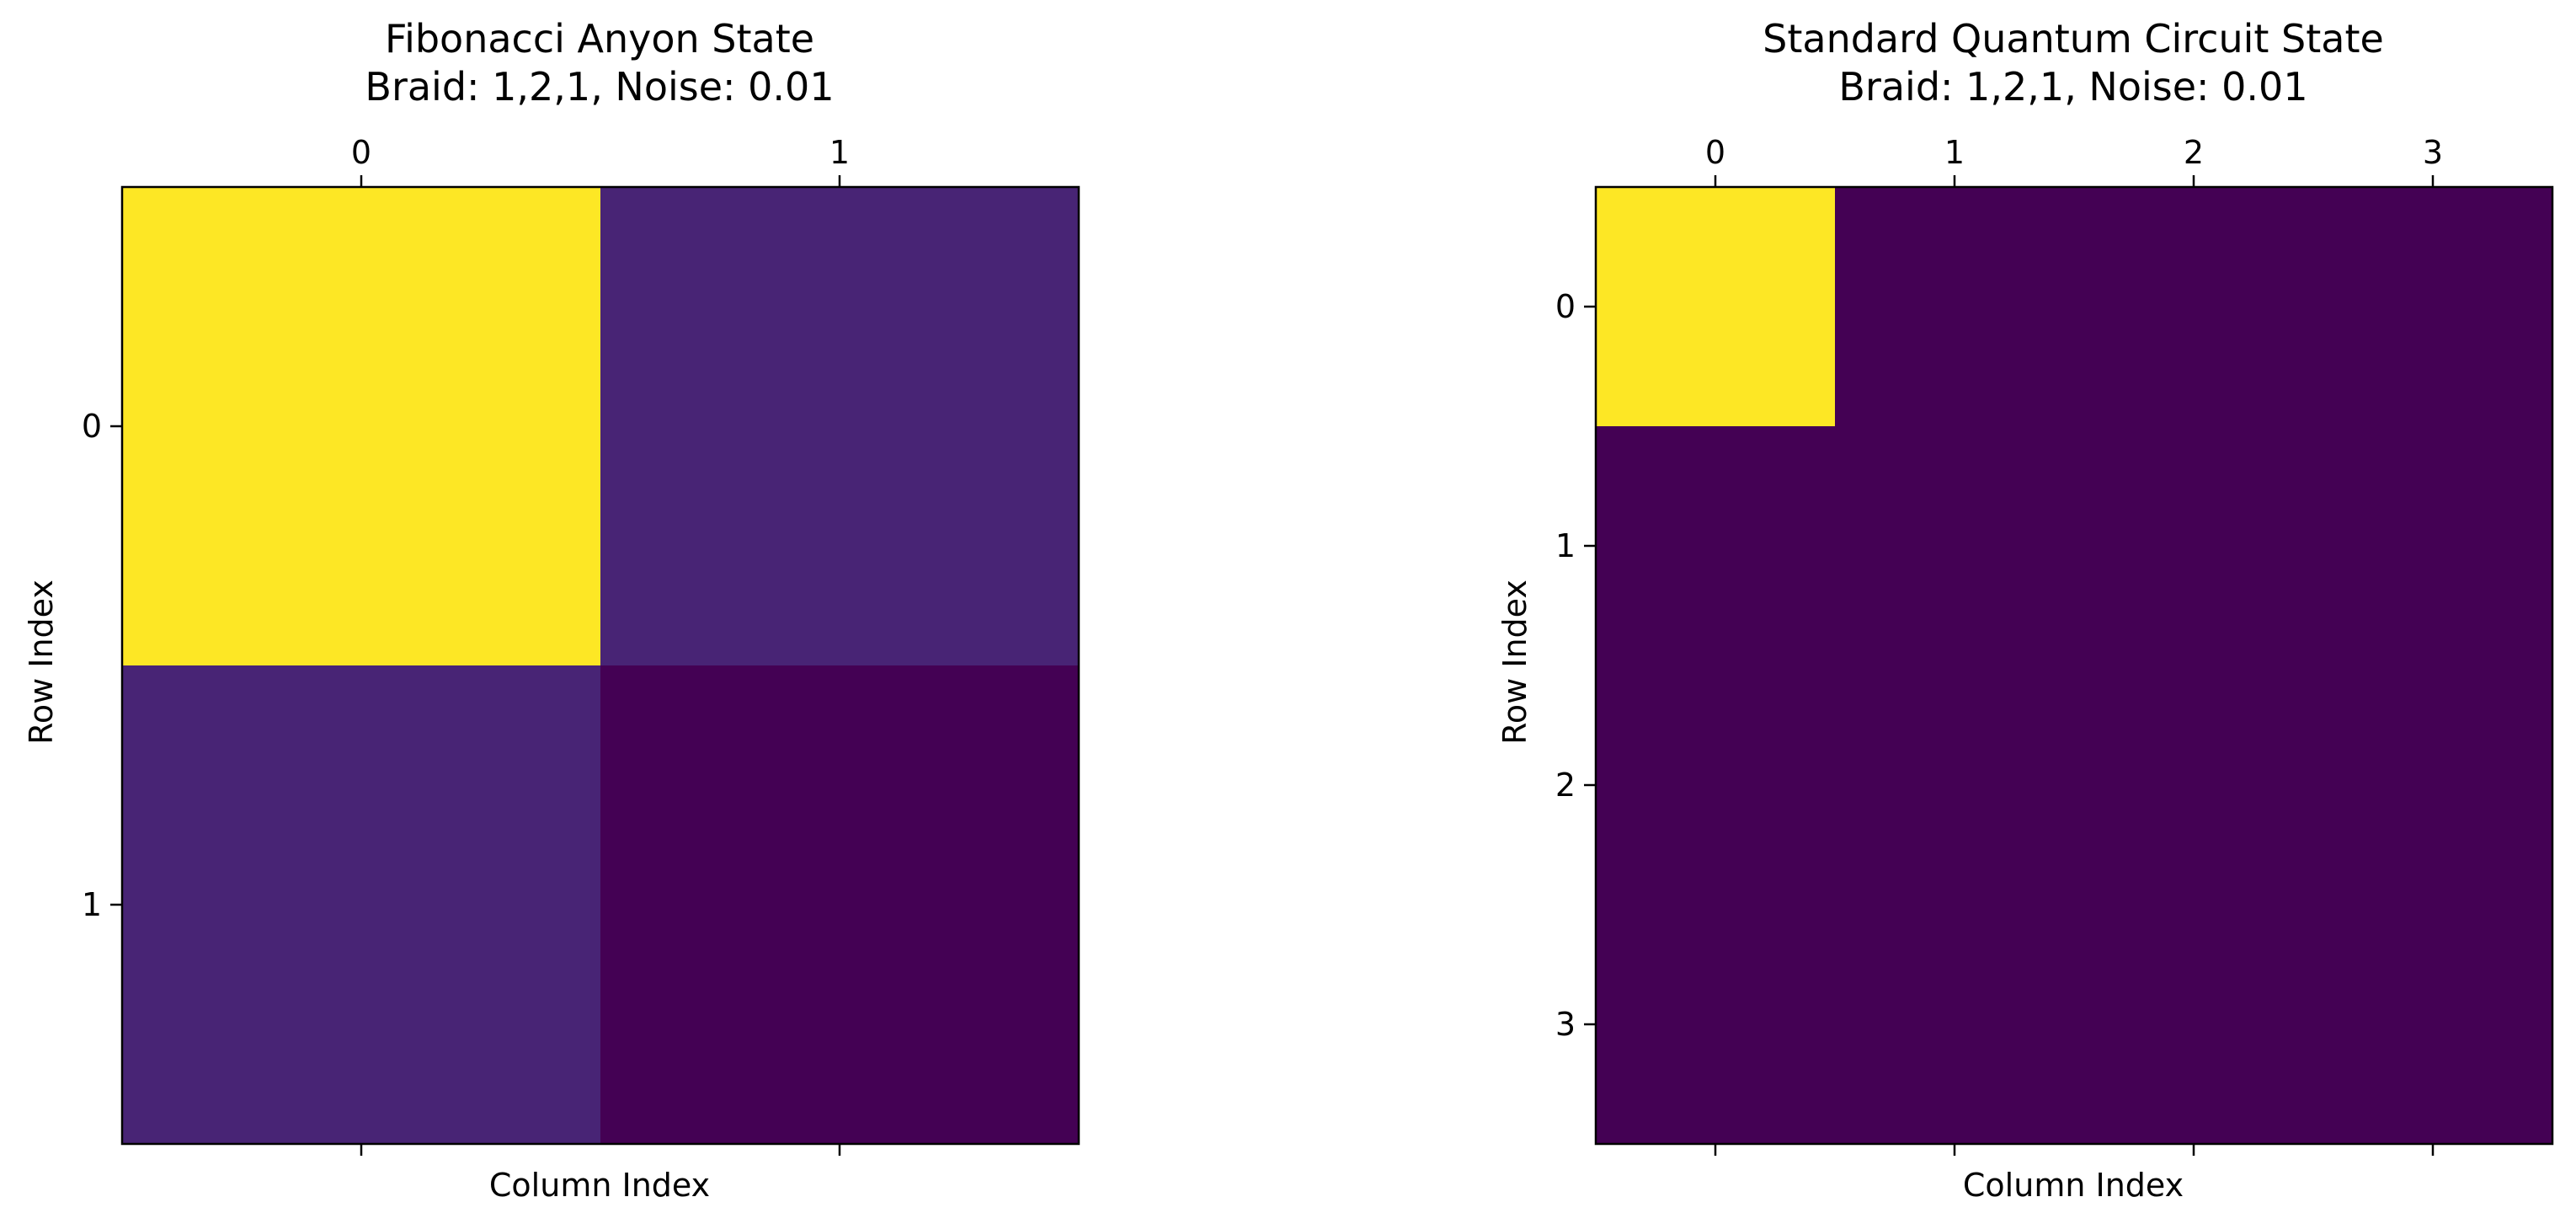 This screenshot has width=2576, height=1229. Describe the element at coordinates (2073, 38) in the screenshot. I see `chart-title: Standard Quantum Circuit State` at that location.